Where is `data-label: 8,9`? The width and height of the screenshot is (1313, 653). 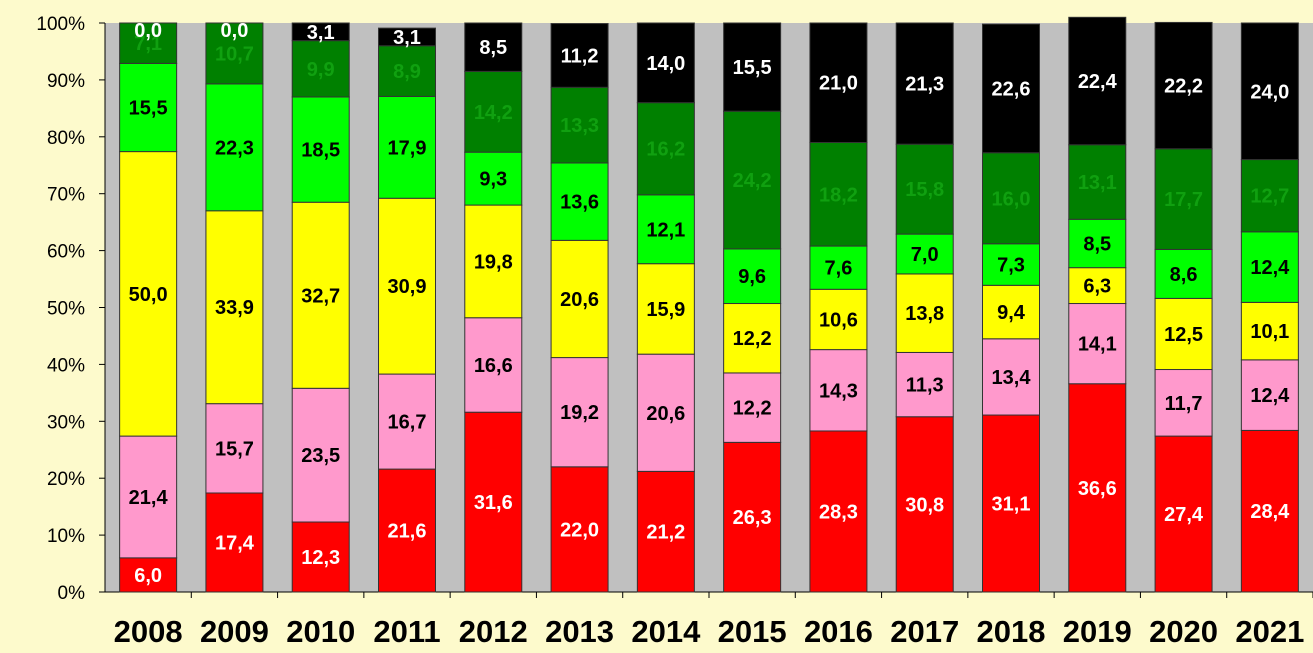
data-label: 8,9 is located at coordinates (407, 72).